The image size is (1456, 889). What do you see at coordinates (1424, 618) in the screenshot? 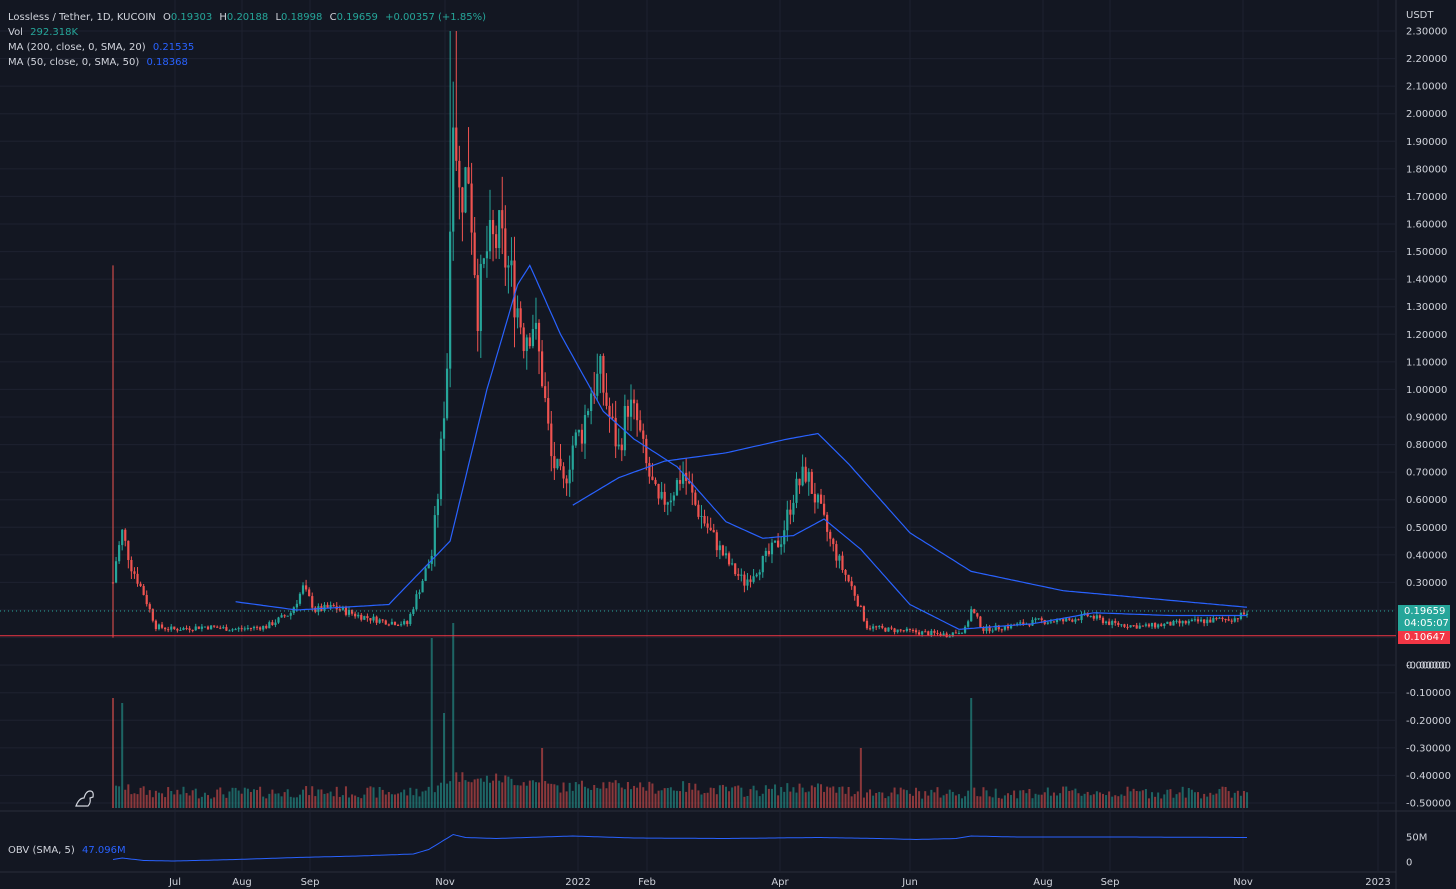
I see `last-price-tag: 0.19659 04:05:07` at bounding box center [1424, 618].